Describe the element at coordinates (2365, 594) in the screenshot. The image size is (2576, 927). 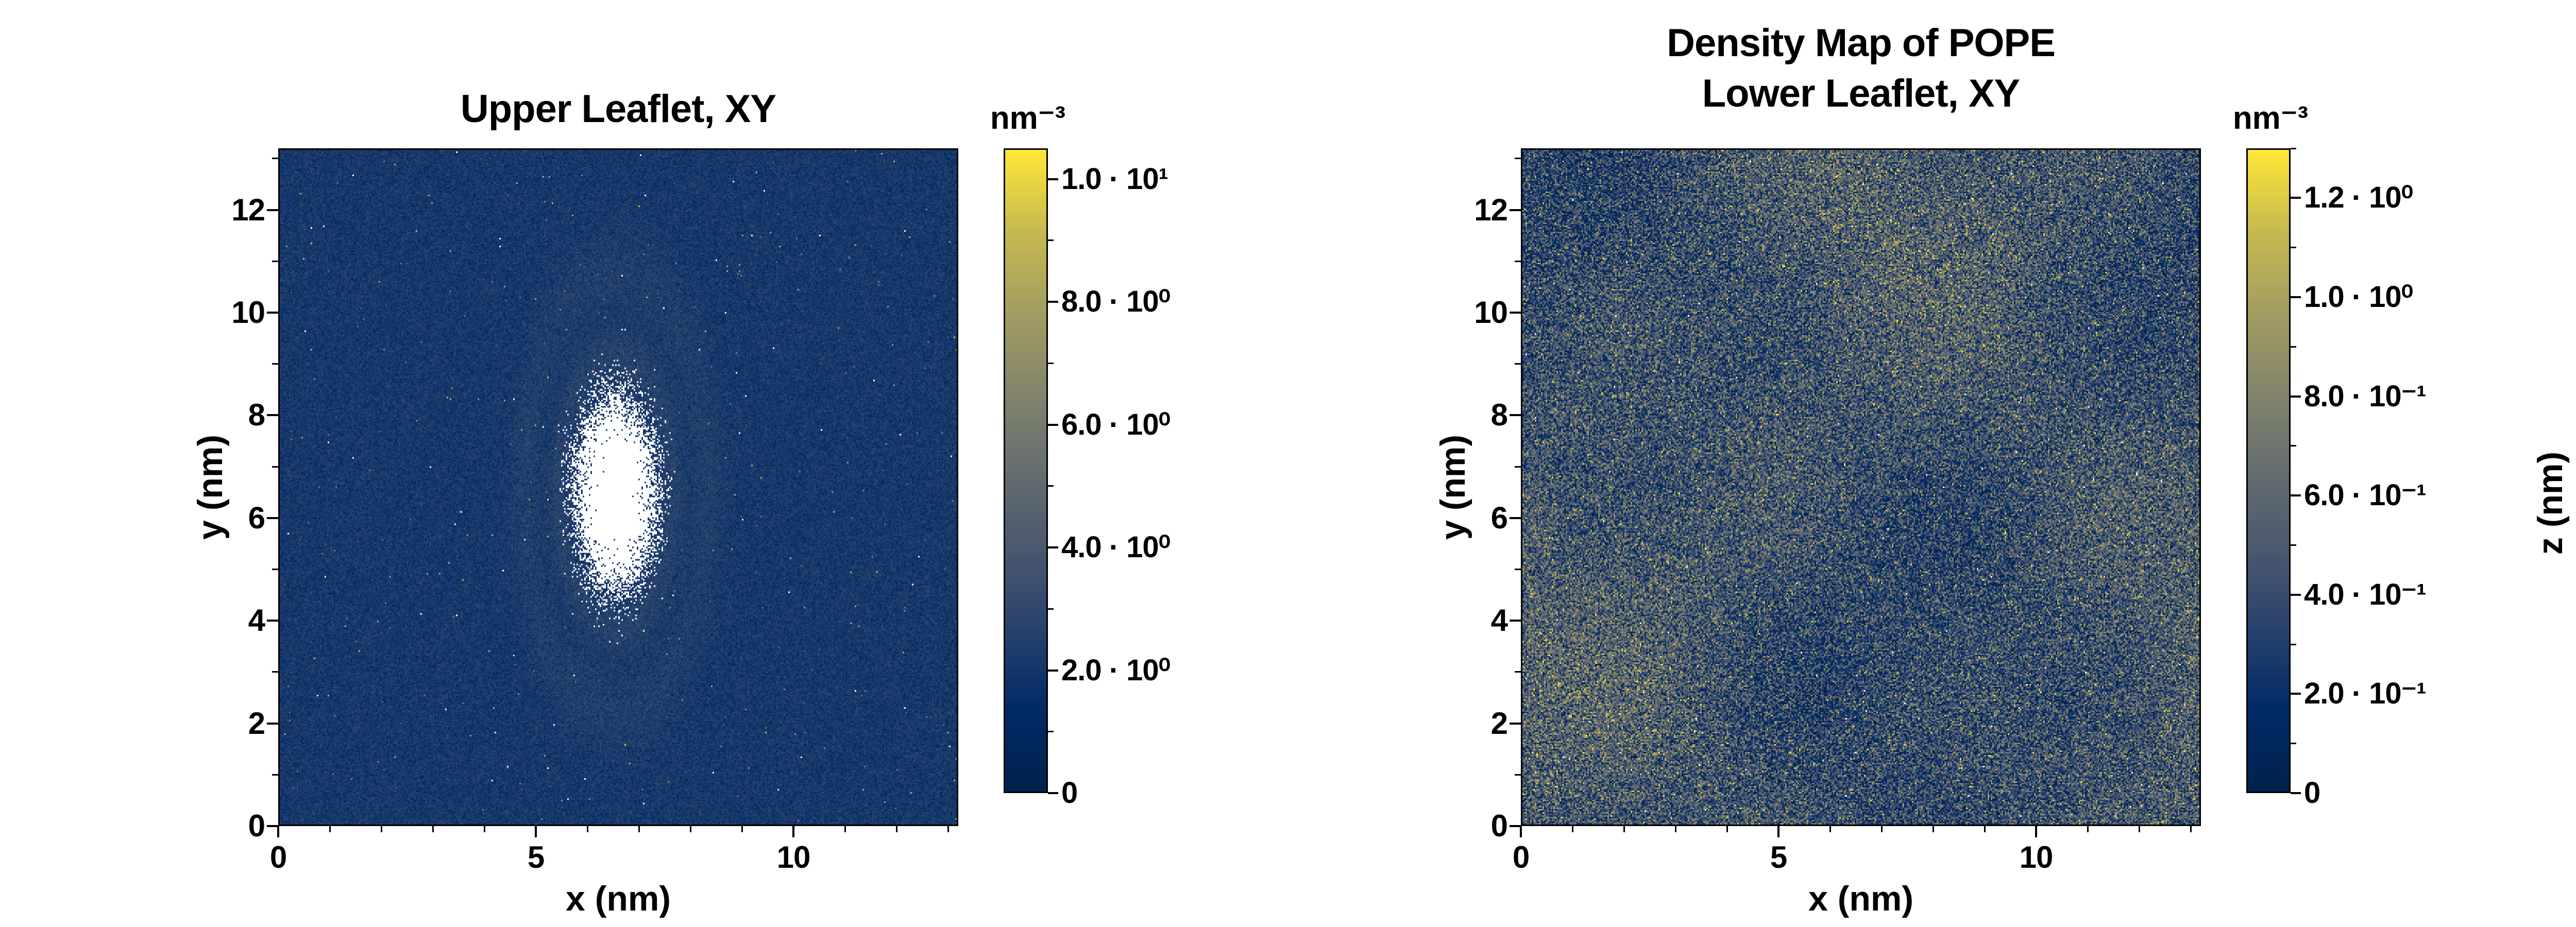
I see `colorbar-tick-label: 4.0 · 10⁻¹` at that location.